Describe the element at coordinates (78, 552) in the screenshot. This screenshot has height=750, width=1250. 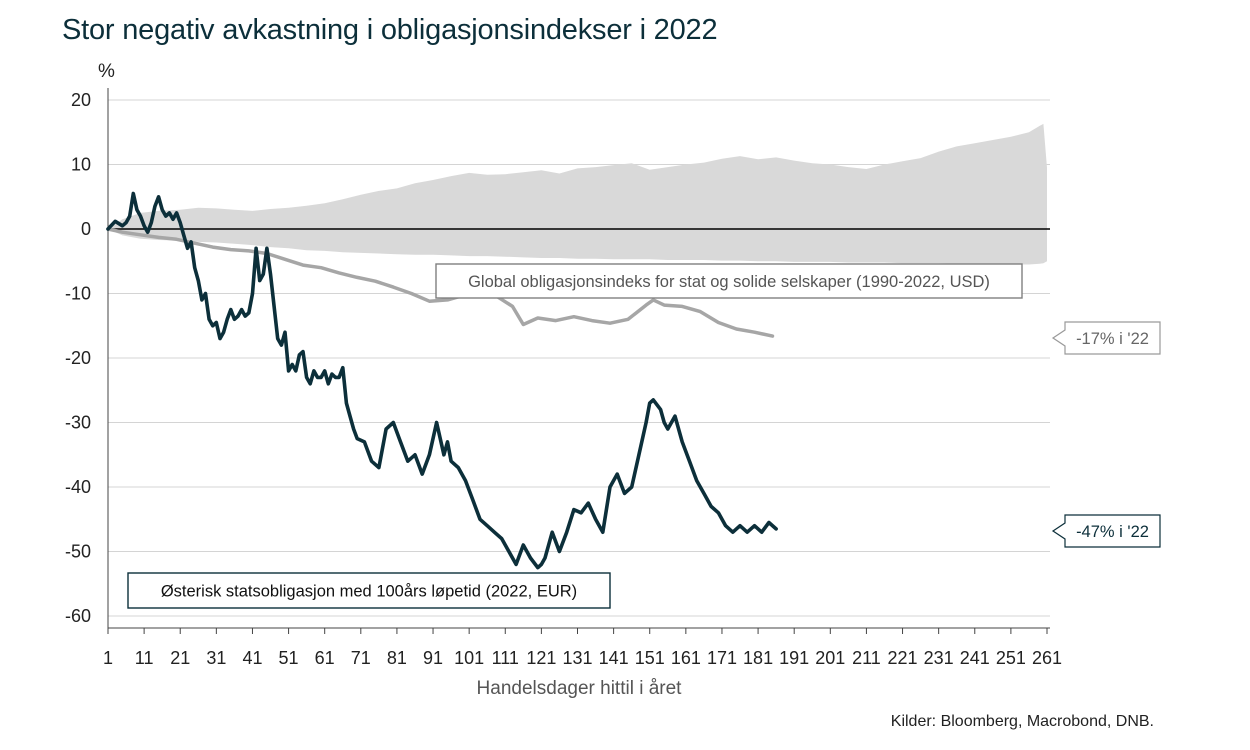
I see `y-tick-label: -50` at that location.